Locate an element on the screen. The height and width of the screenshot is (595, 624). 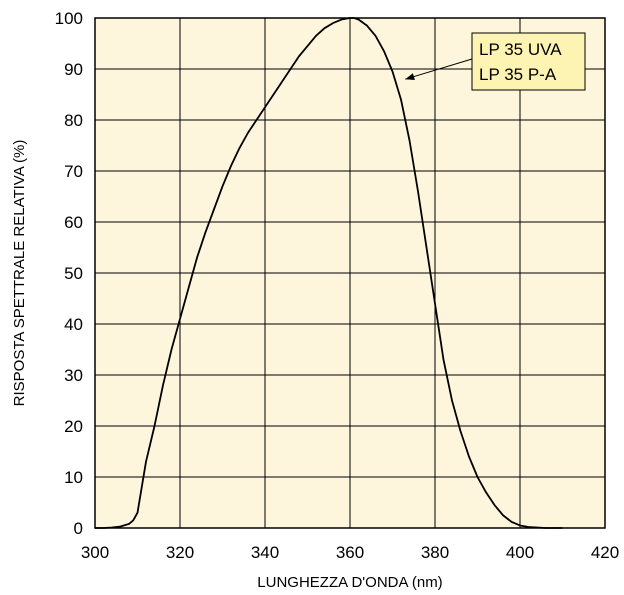
annotation-arrowhead is located at coordinates (410, 76).